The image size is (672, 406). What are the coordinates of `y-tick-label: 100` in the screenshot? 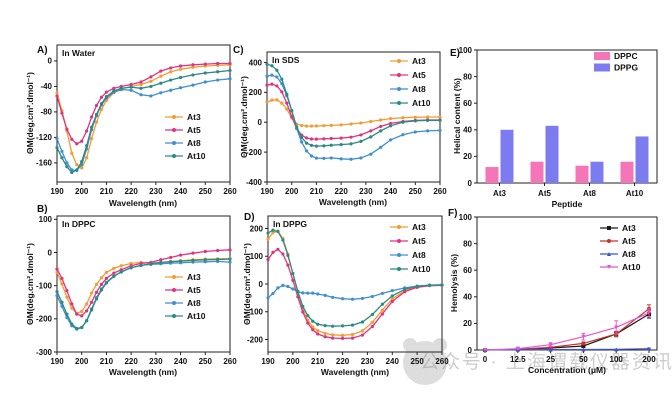 It's located at (46, 219).